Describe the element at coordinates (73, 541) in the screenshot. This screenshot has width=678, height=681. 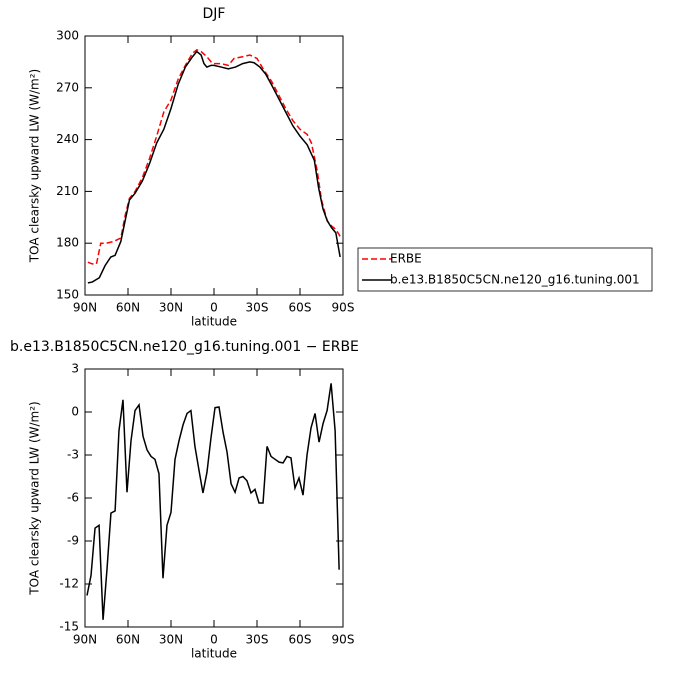
I see `y-tick-label: -9` at that location.